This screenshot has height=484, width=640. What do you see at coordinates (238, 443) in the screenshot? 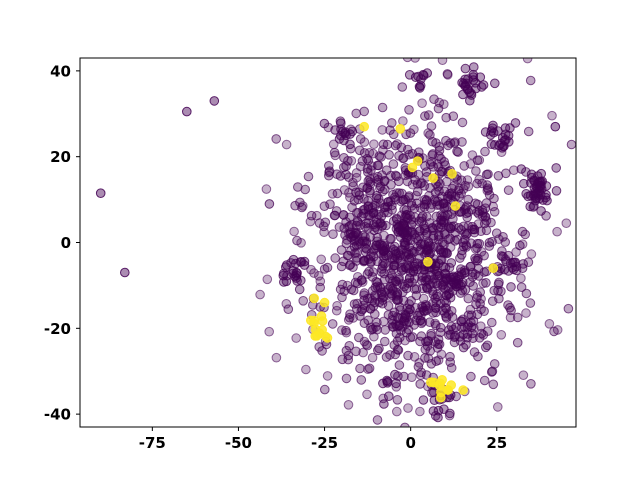
I see `x-tick-label: -50` at bounding box center [238, 443].